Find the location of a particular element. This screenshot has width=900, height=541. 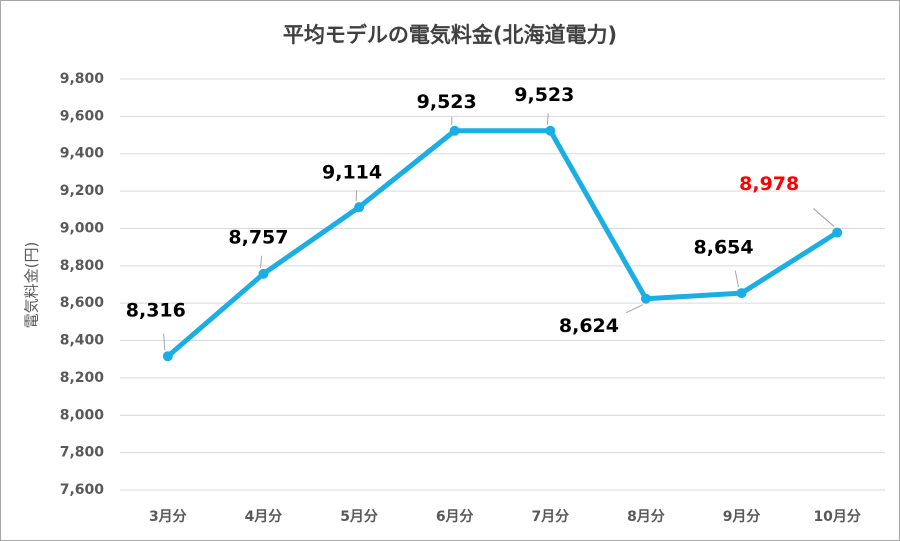

y-tick-label: 8,000 is located at coordinates (82, 415).